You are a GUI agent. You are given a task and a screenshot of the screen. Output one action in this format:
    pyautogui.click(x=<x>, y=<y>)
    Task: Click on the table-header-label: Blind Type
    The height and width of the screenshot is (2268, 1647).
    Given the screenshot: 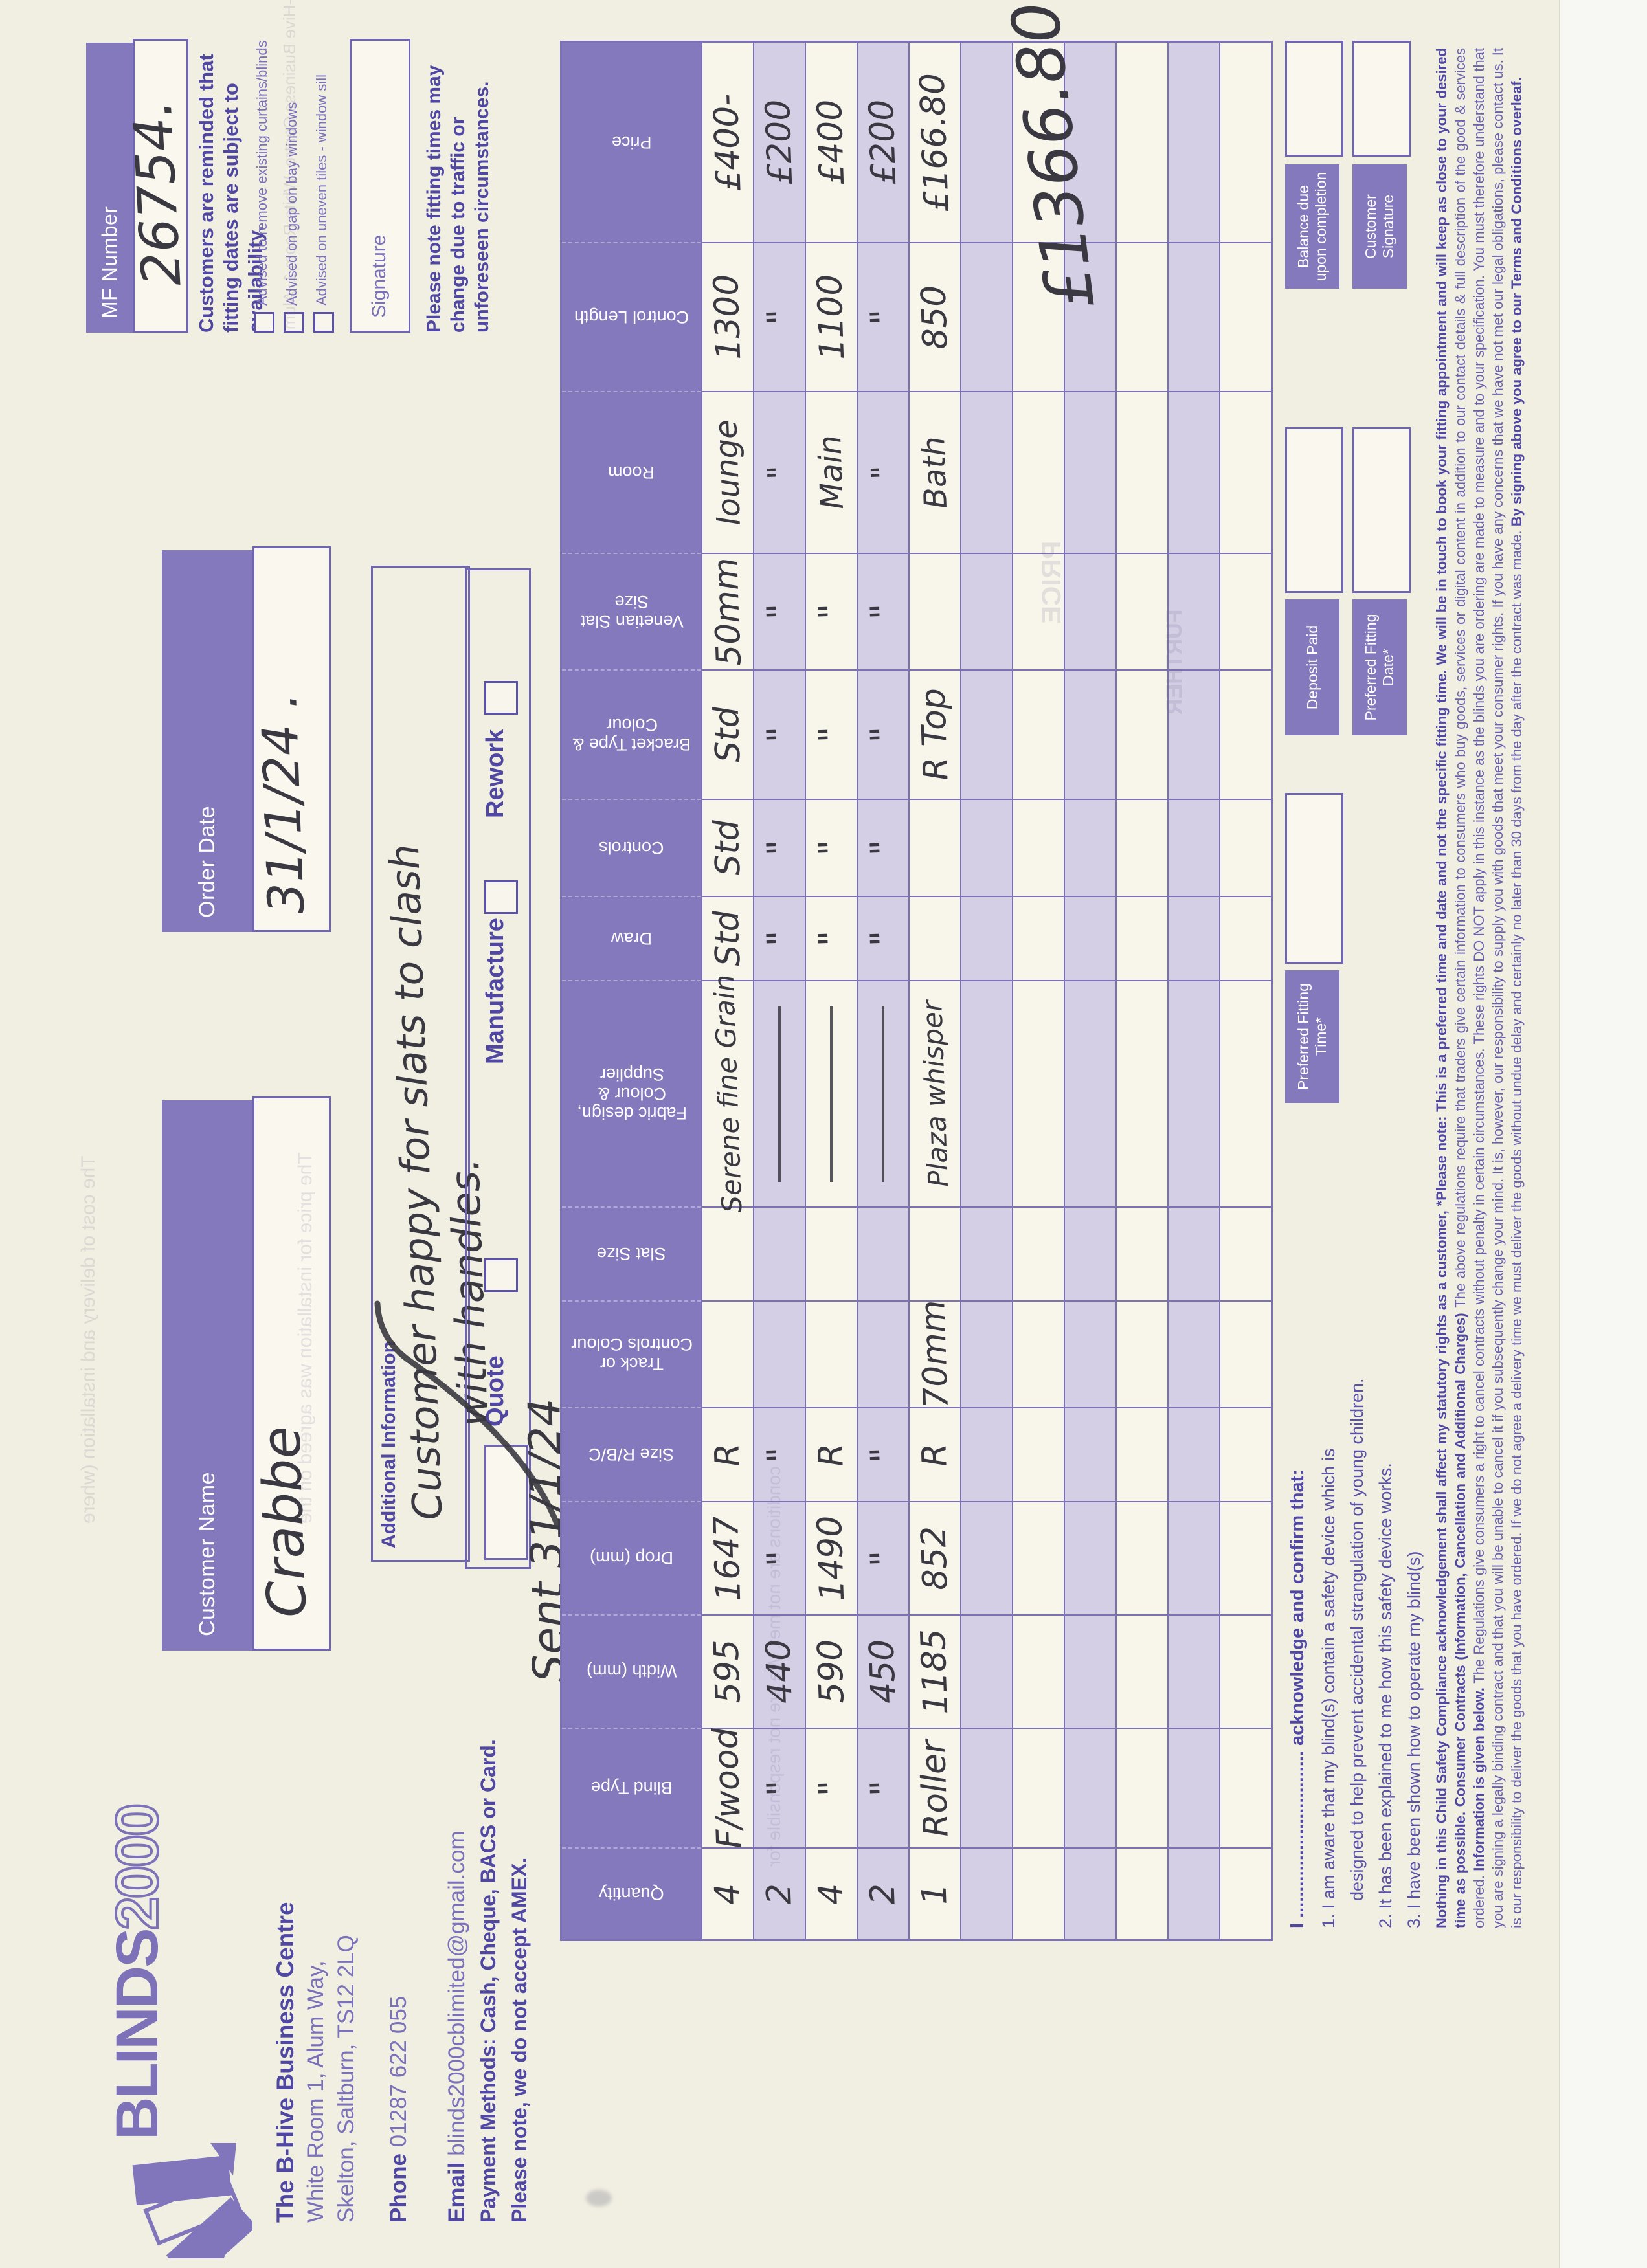 What is the action you would take?
    pyautogui.click(x=631, y=1788)
    